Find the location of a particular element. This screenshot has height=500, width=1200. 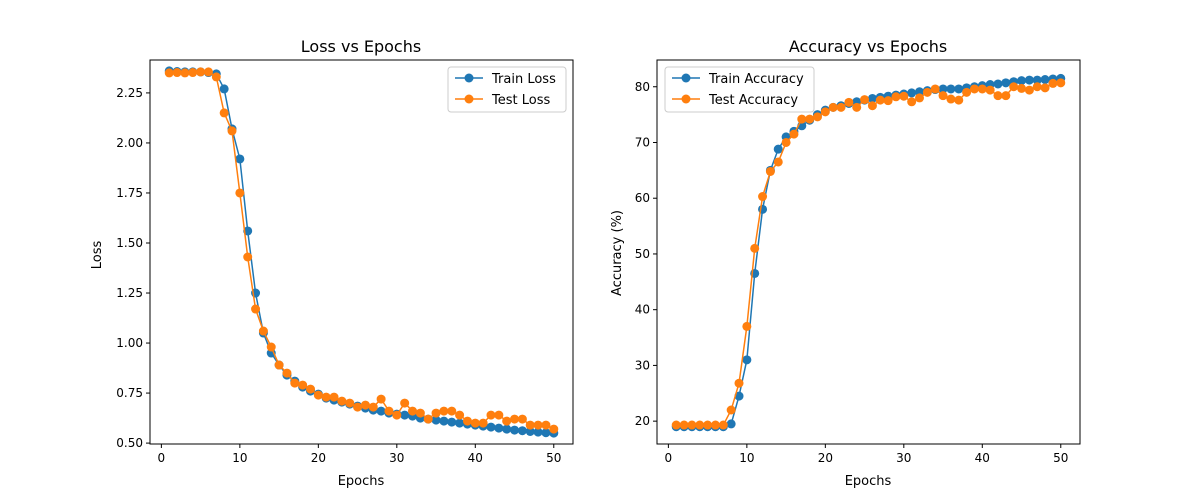

y-tick-label: 20 is located at coordinates (642, 421).